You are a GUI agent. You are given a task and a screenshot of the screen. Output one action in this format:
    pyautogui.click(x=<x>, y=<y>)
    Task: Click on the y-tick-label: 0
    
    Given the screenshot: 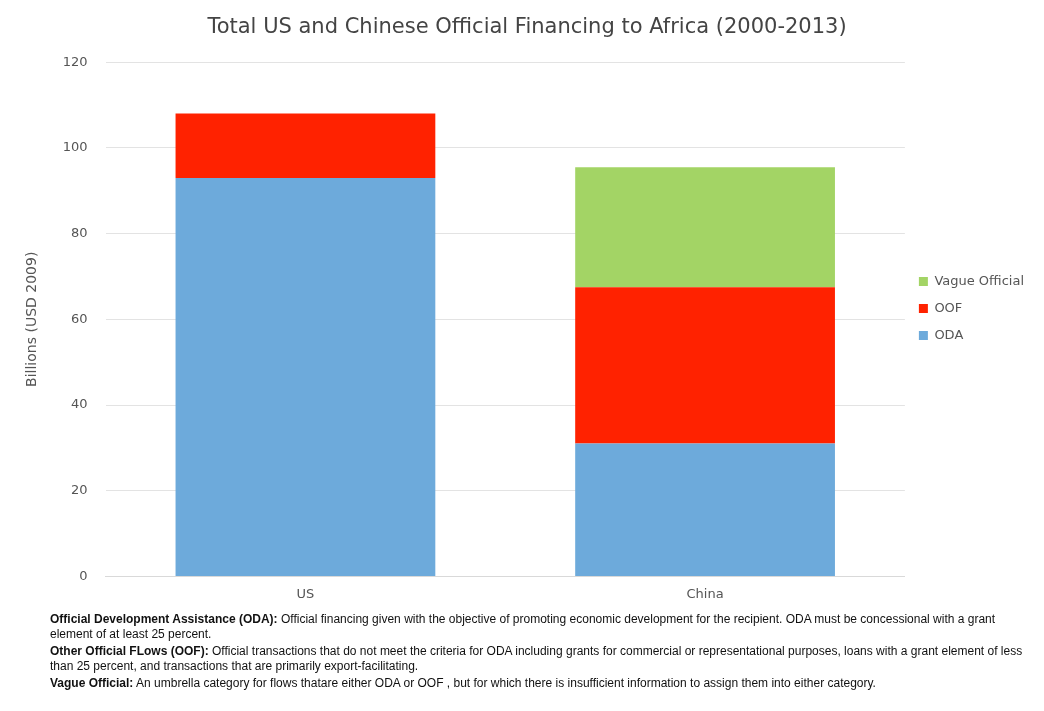 What is the action you would take?
    pyautogui.click(x=83, y=575)
    